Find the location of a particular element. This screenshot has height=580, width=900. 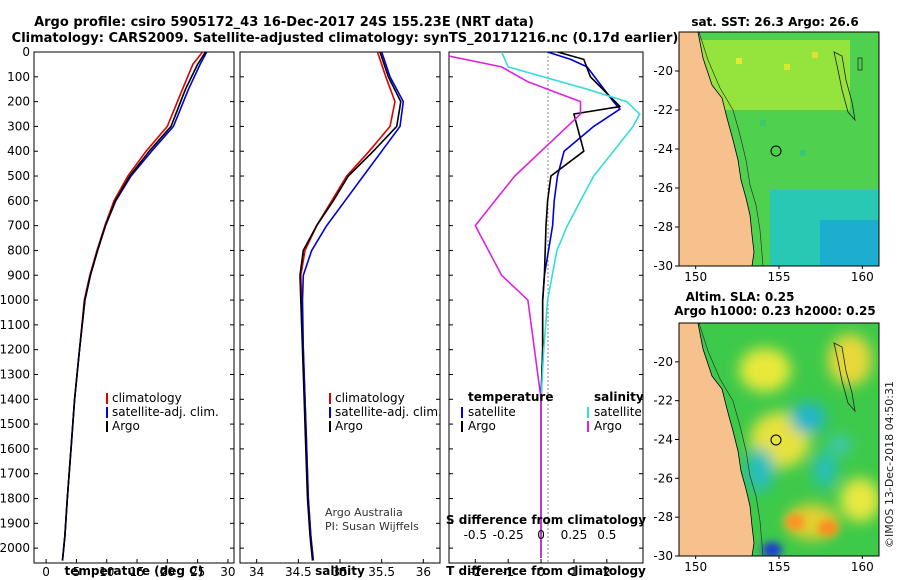

legend-label-satellite-adj: satellite-adj. clim. is located at coordinates (388, 412).